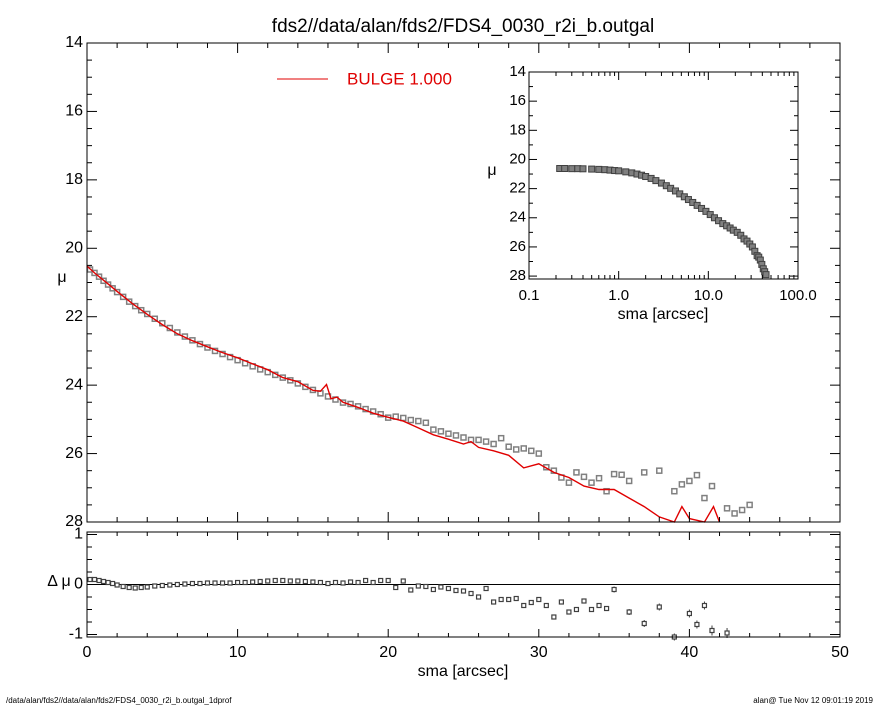  Describe the element at coordinates (74, 111) in the screenshot. I see `main-y-tick-label: 16` at that location.